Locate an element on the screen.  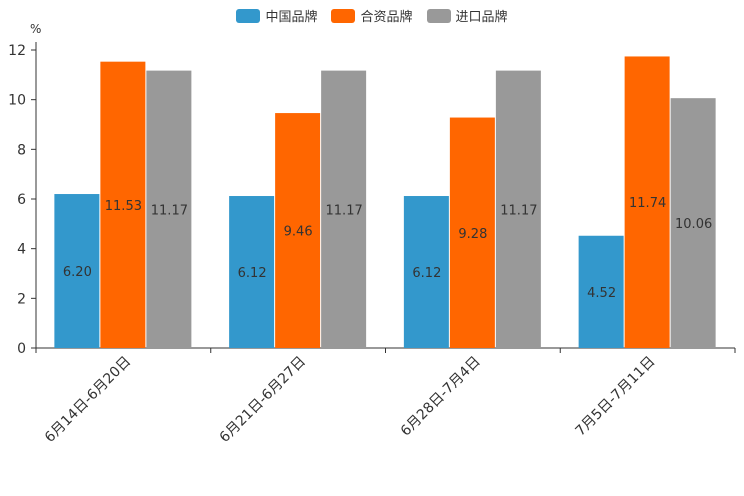
bar-series1-cat0 is located at coordinates (123, 205).